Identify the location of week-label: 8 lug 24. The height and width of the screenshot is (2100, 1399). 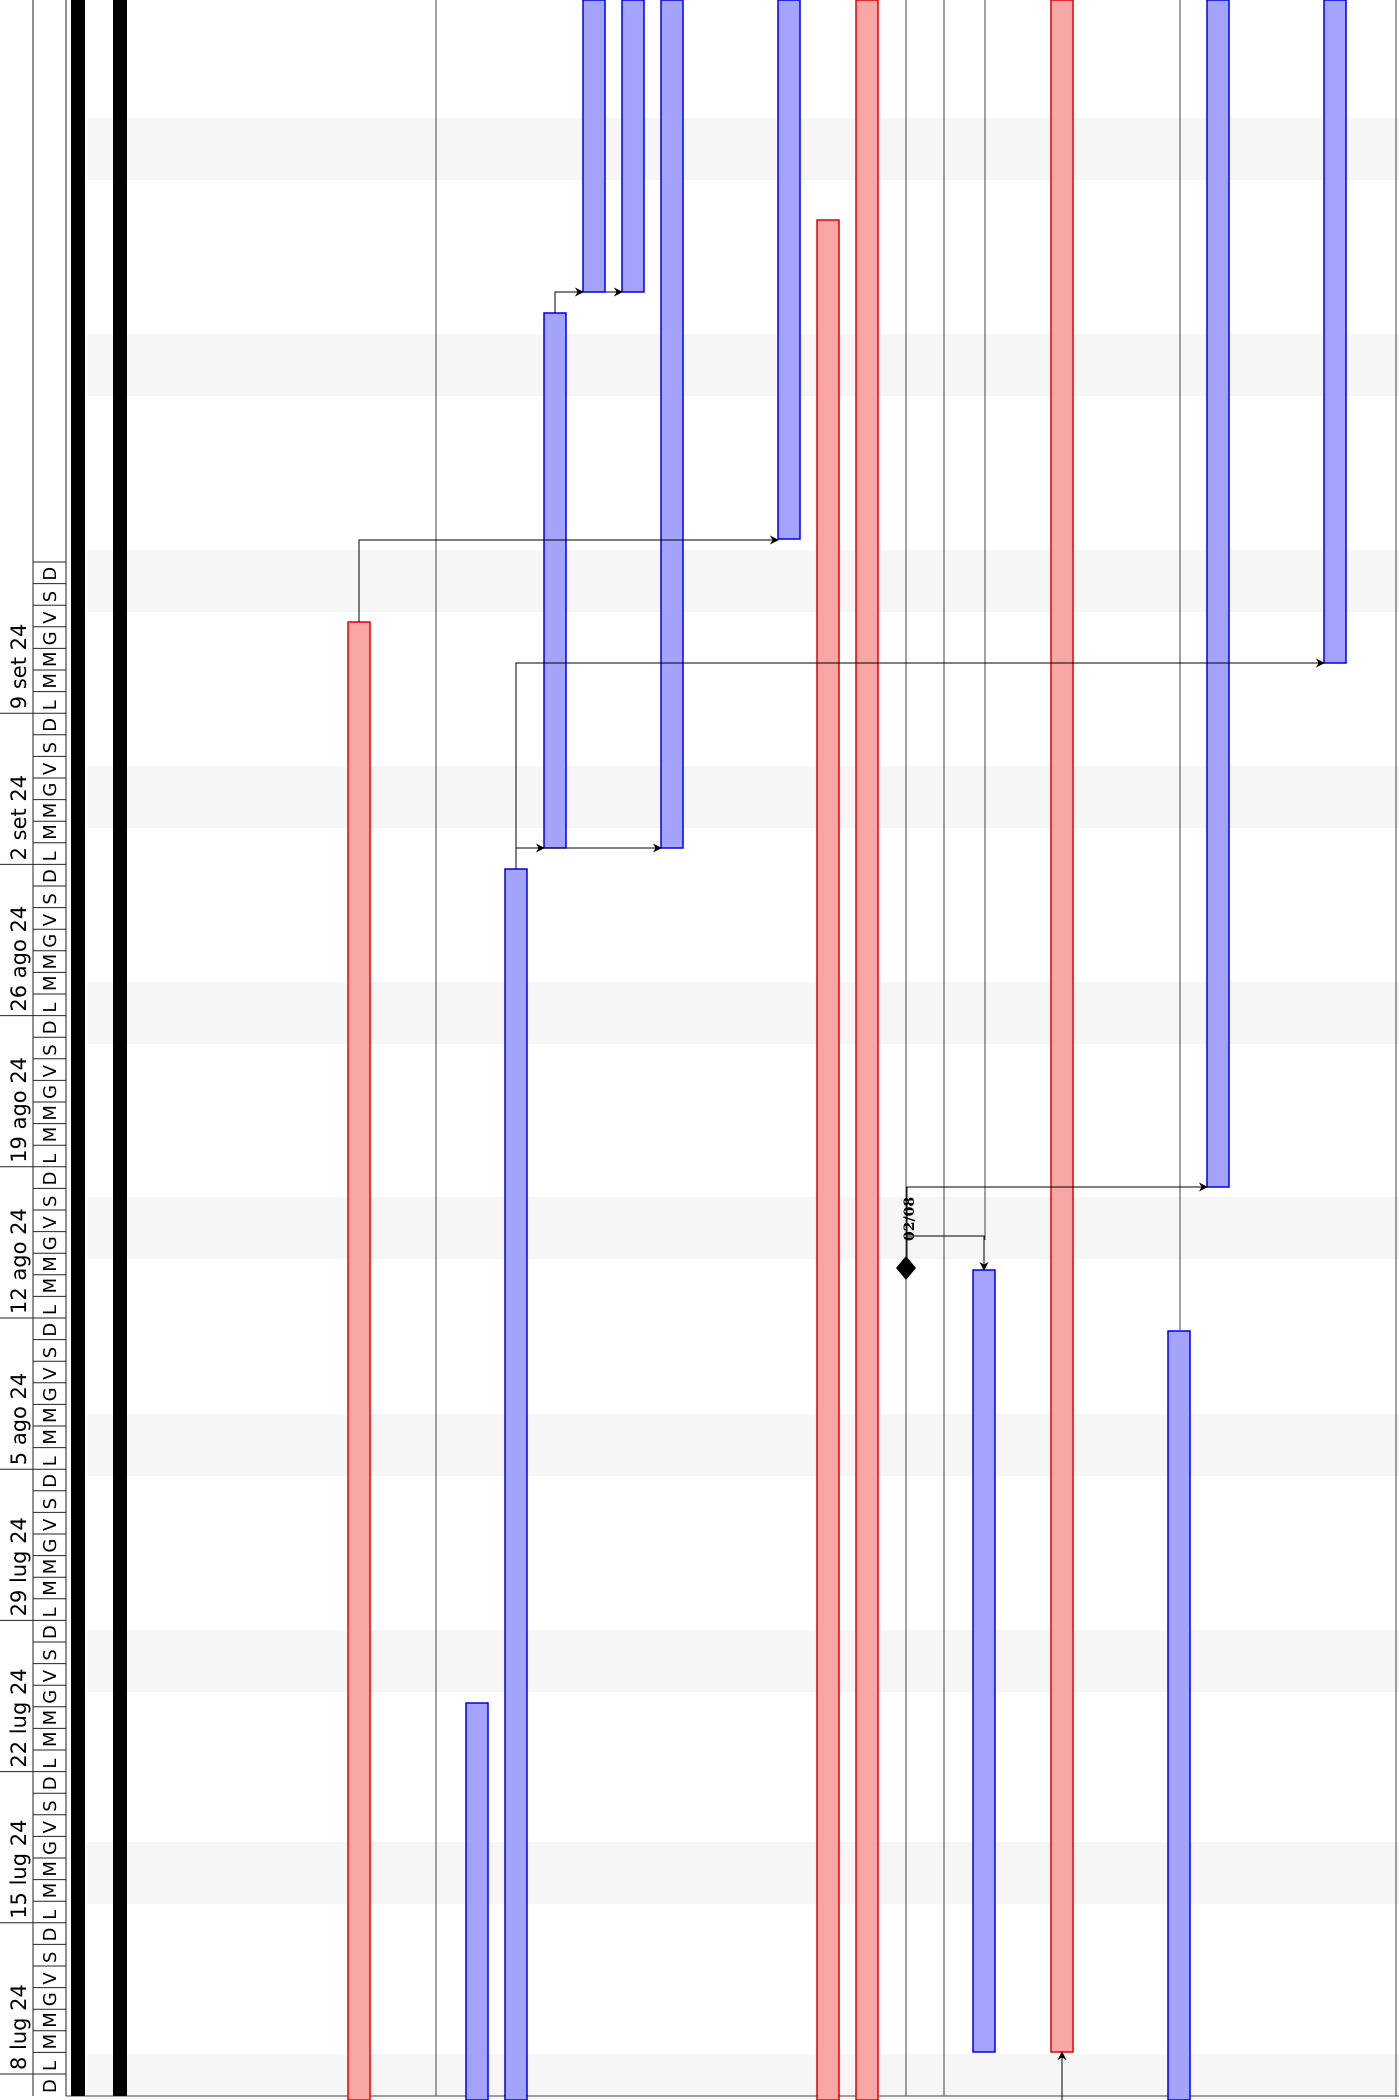
(19, 2027).